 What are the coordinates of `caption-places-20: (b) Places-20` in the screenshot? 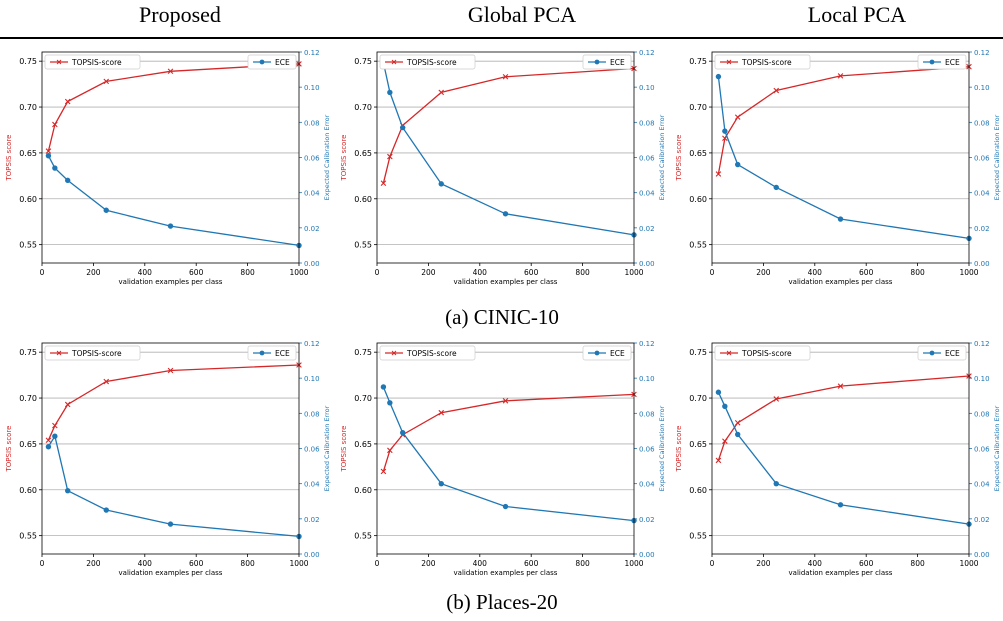 It's located at (502, 602).